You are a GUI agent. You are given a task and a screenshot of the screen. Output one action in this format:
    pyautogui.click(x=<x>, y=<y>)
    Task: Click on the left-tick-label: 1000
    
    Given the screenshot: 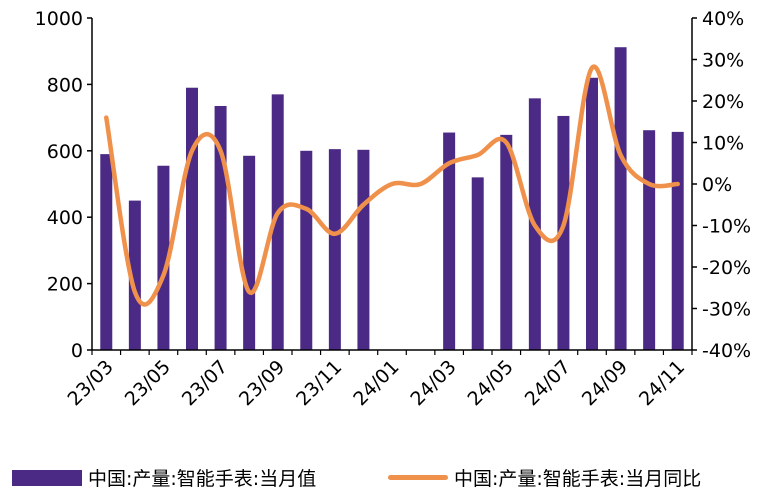 What is the action you would take?
    pyautogui.click(x=59, y=19)
    